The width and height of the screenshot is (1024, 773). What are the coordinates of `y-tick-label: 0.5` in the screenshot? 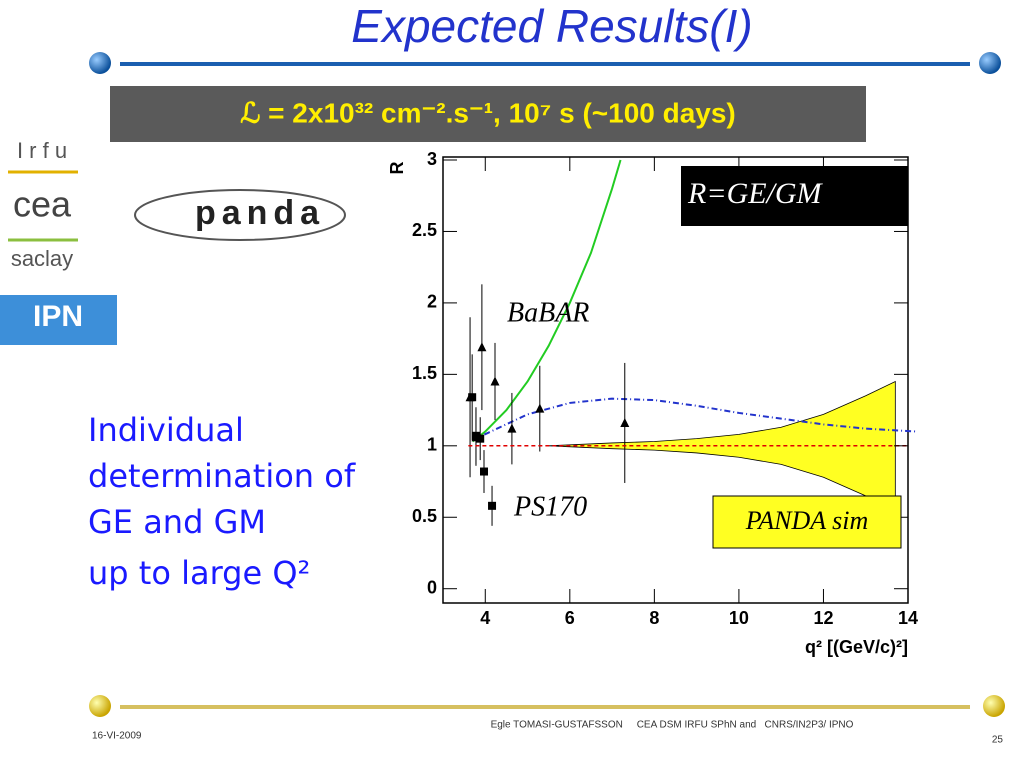 It's located at (424, 516).